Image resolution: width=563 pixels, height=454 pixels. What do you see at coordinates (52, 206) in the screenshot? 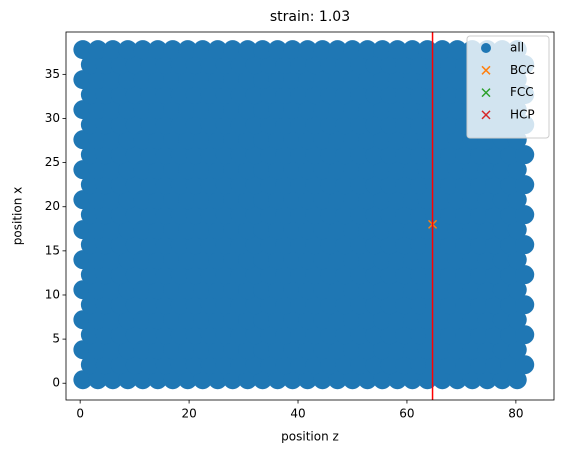
I see `y-tick-label: 20` at bounding box center [52, 206].